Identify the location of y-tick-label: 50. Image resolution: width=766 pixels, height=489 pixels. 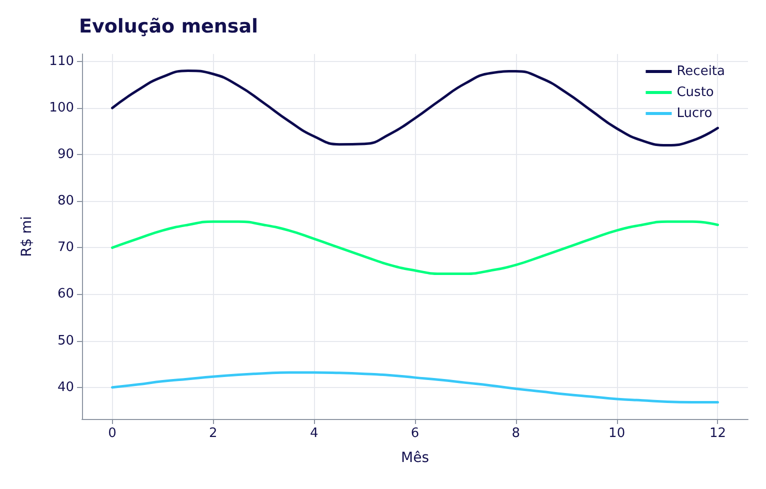
(65, 340).